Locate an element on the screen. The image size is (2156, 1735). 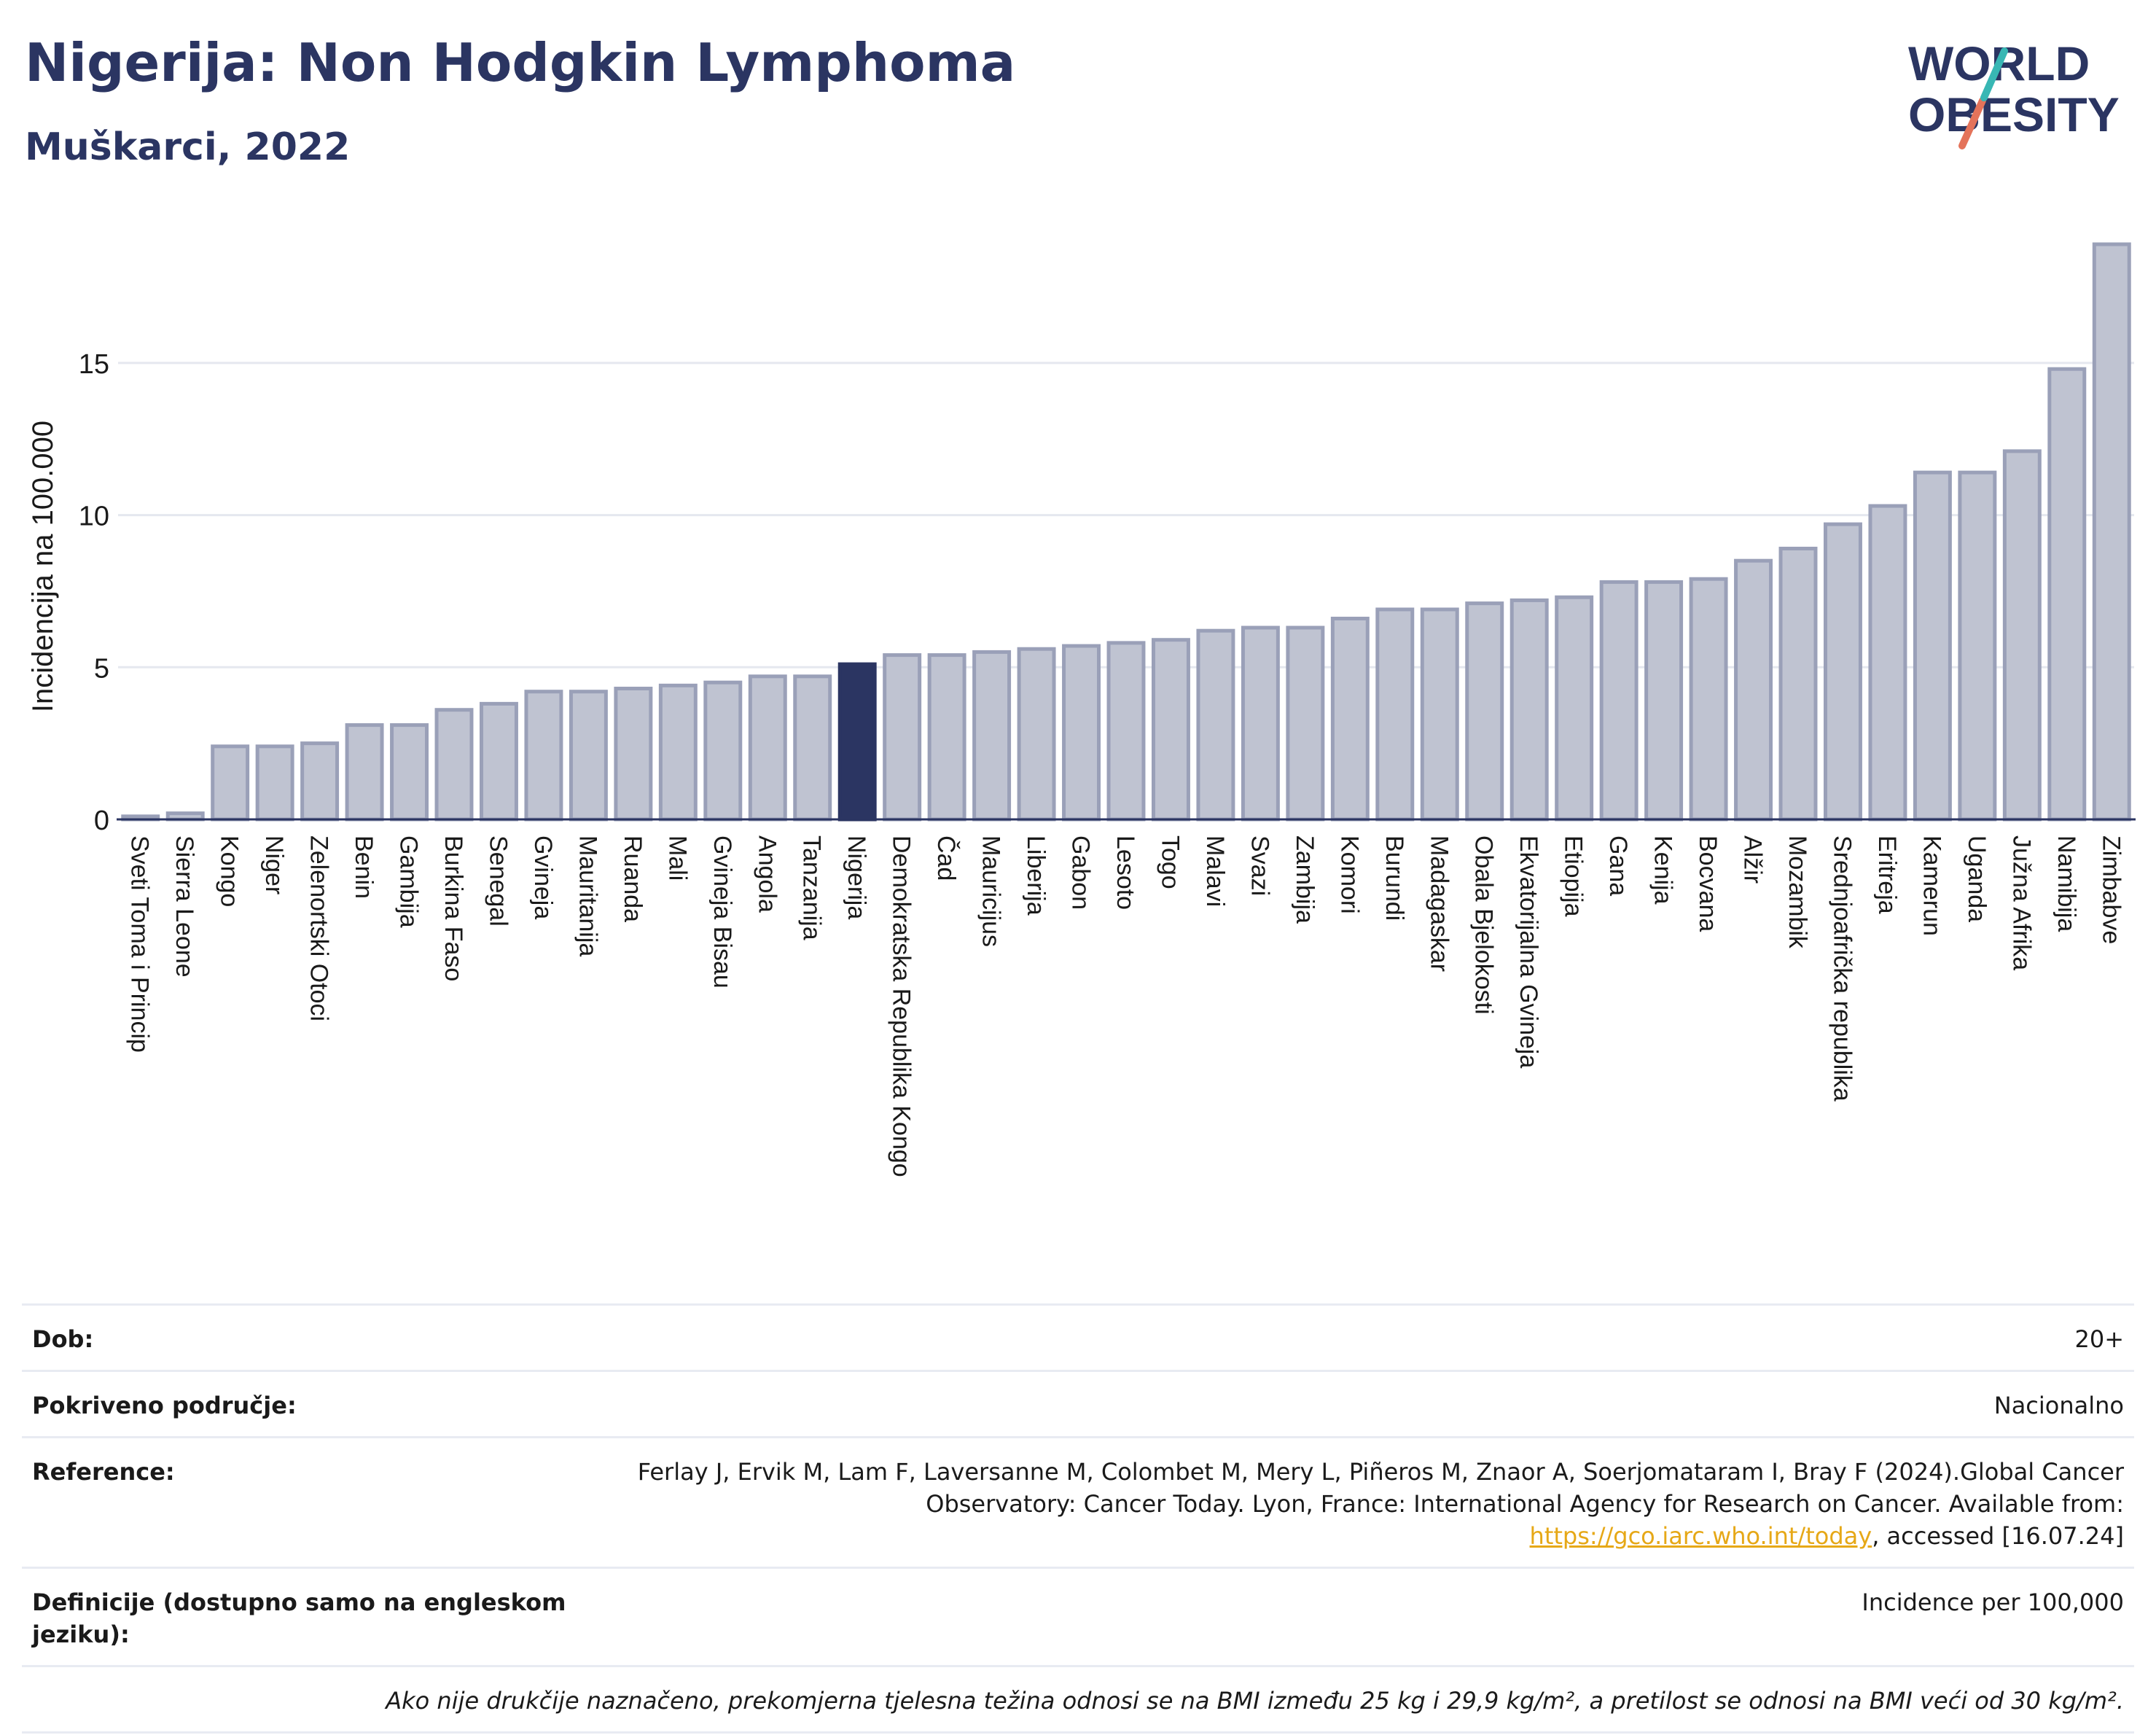
bar-tanzanija is located at coordinates (812, 748).